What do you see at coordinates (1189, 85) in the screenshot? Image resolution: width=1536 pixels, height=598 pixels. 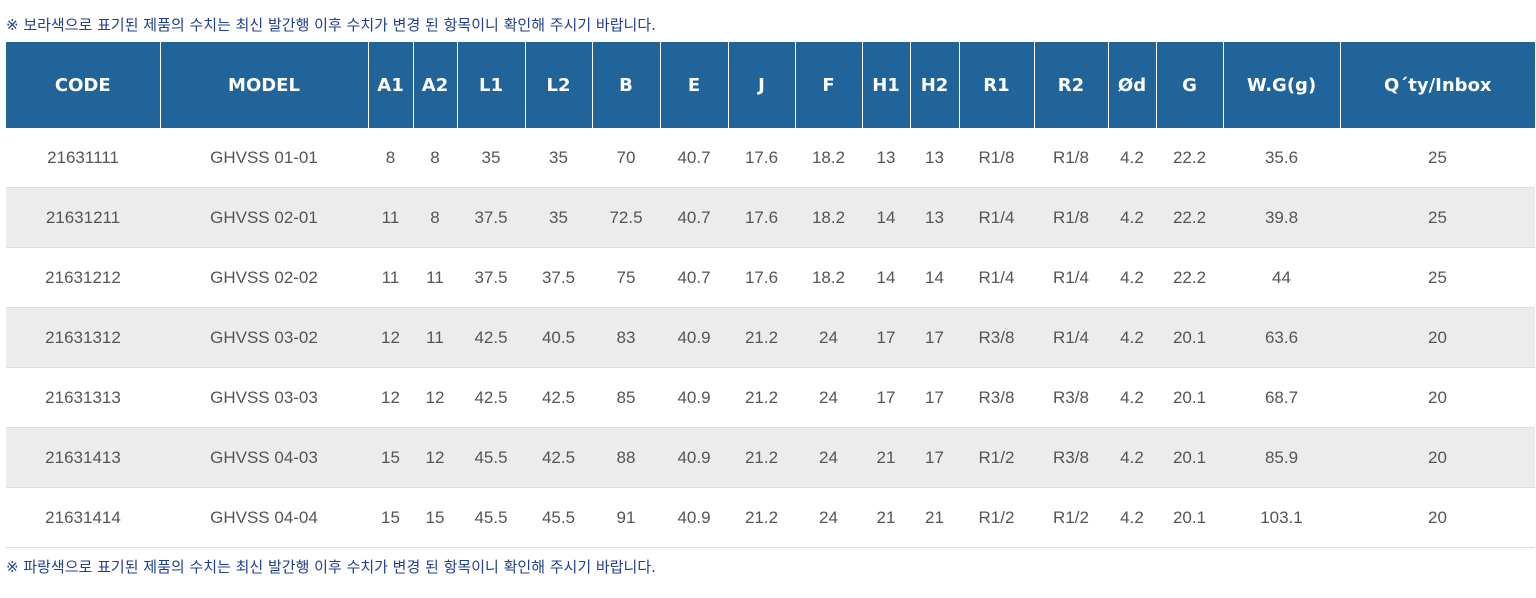 I see `header-g: G` at bounding box center [1189, 85].